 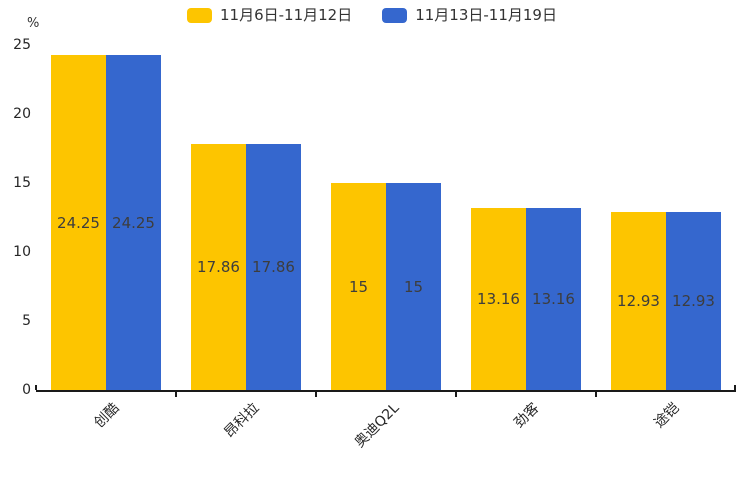 I want to click on x-axis-label: 奥迪Q2L, so click(x=377, y=425).